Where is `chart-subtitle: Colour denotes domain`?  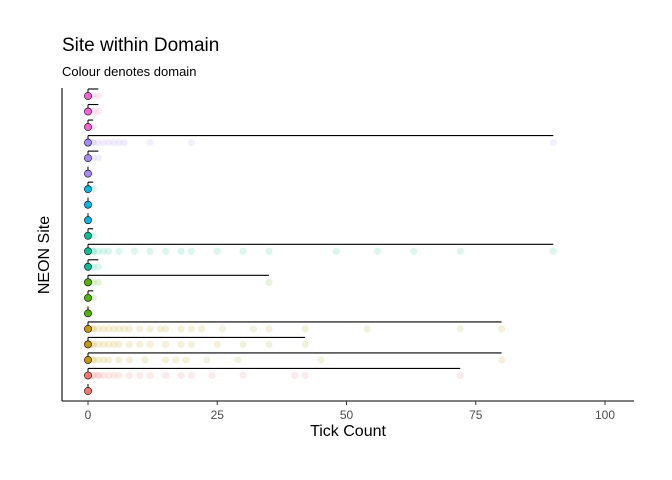 chart-subtitle: Colour denotes domain is located at coordinates (129, 71).